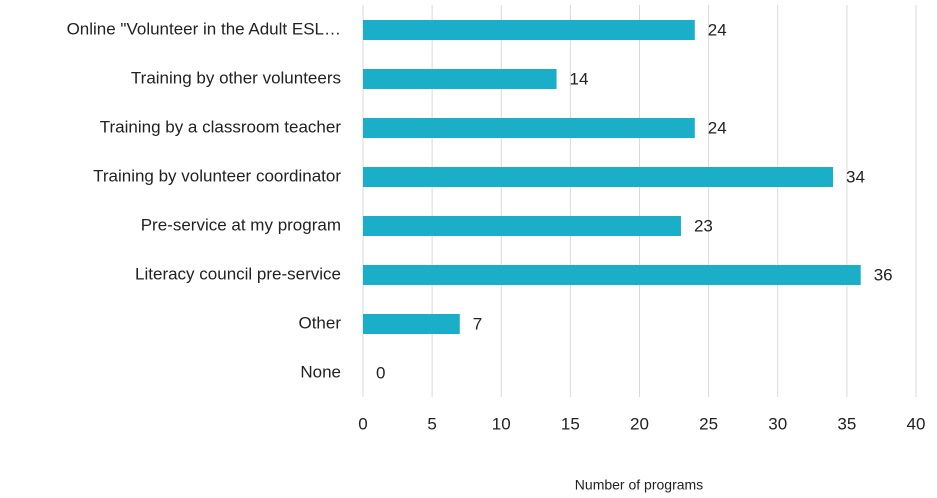 Image resolution: width=937 pixels, height=498 pixels. I want to click on data-label: 34, so click(855, 176).